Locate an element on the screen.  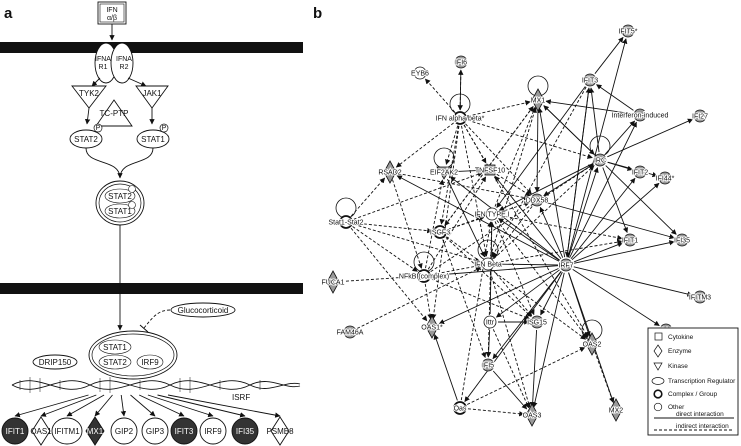
node-label-ittr: Ittr is located at coordinates (490, 323).